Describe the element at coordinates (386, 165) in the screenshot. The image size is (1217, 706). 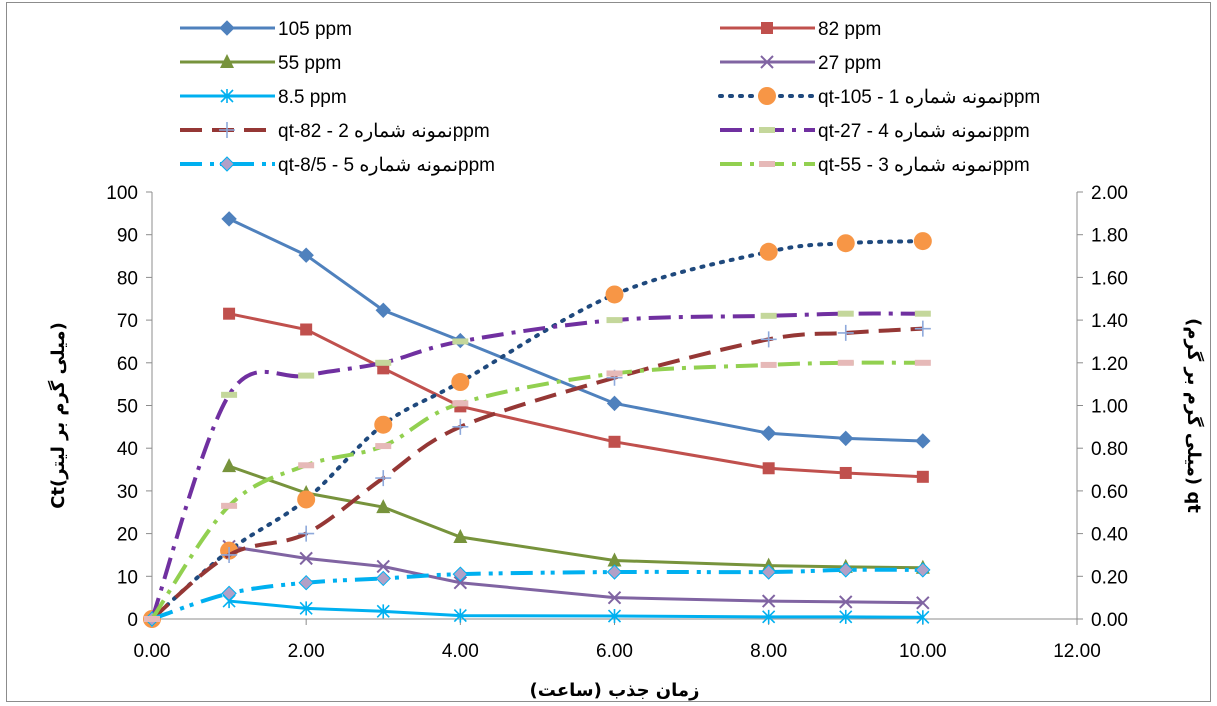
I see `legend-label: qt-8/5 - 5 نمونه شمارهppm` at that location.